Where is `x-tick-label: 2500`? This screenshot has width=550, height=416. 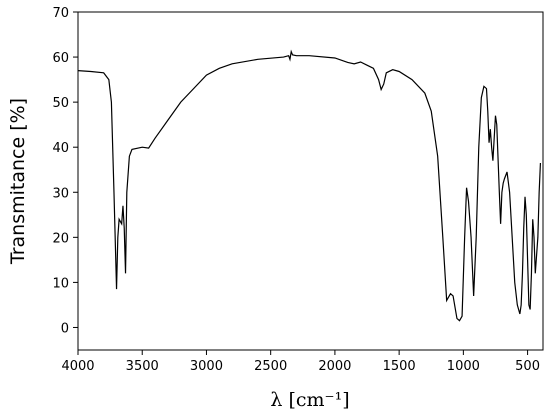
x-tick-label: 2500 is located at coordinates (270, 366).